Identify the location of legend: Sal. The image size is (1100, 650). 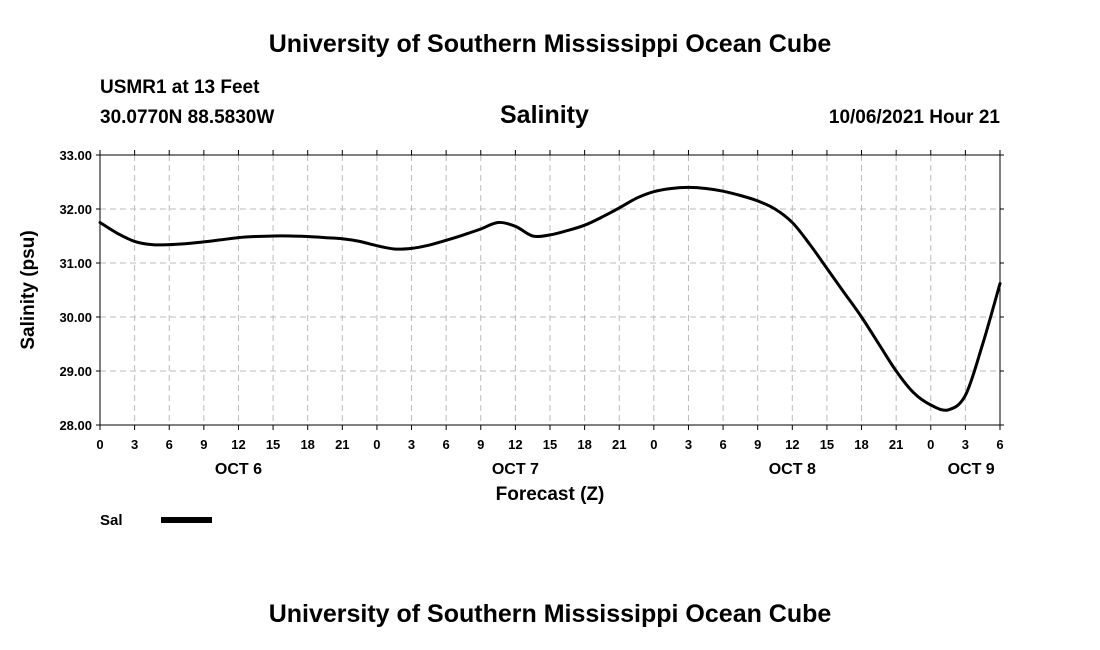
(156, 520).